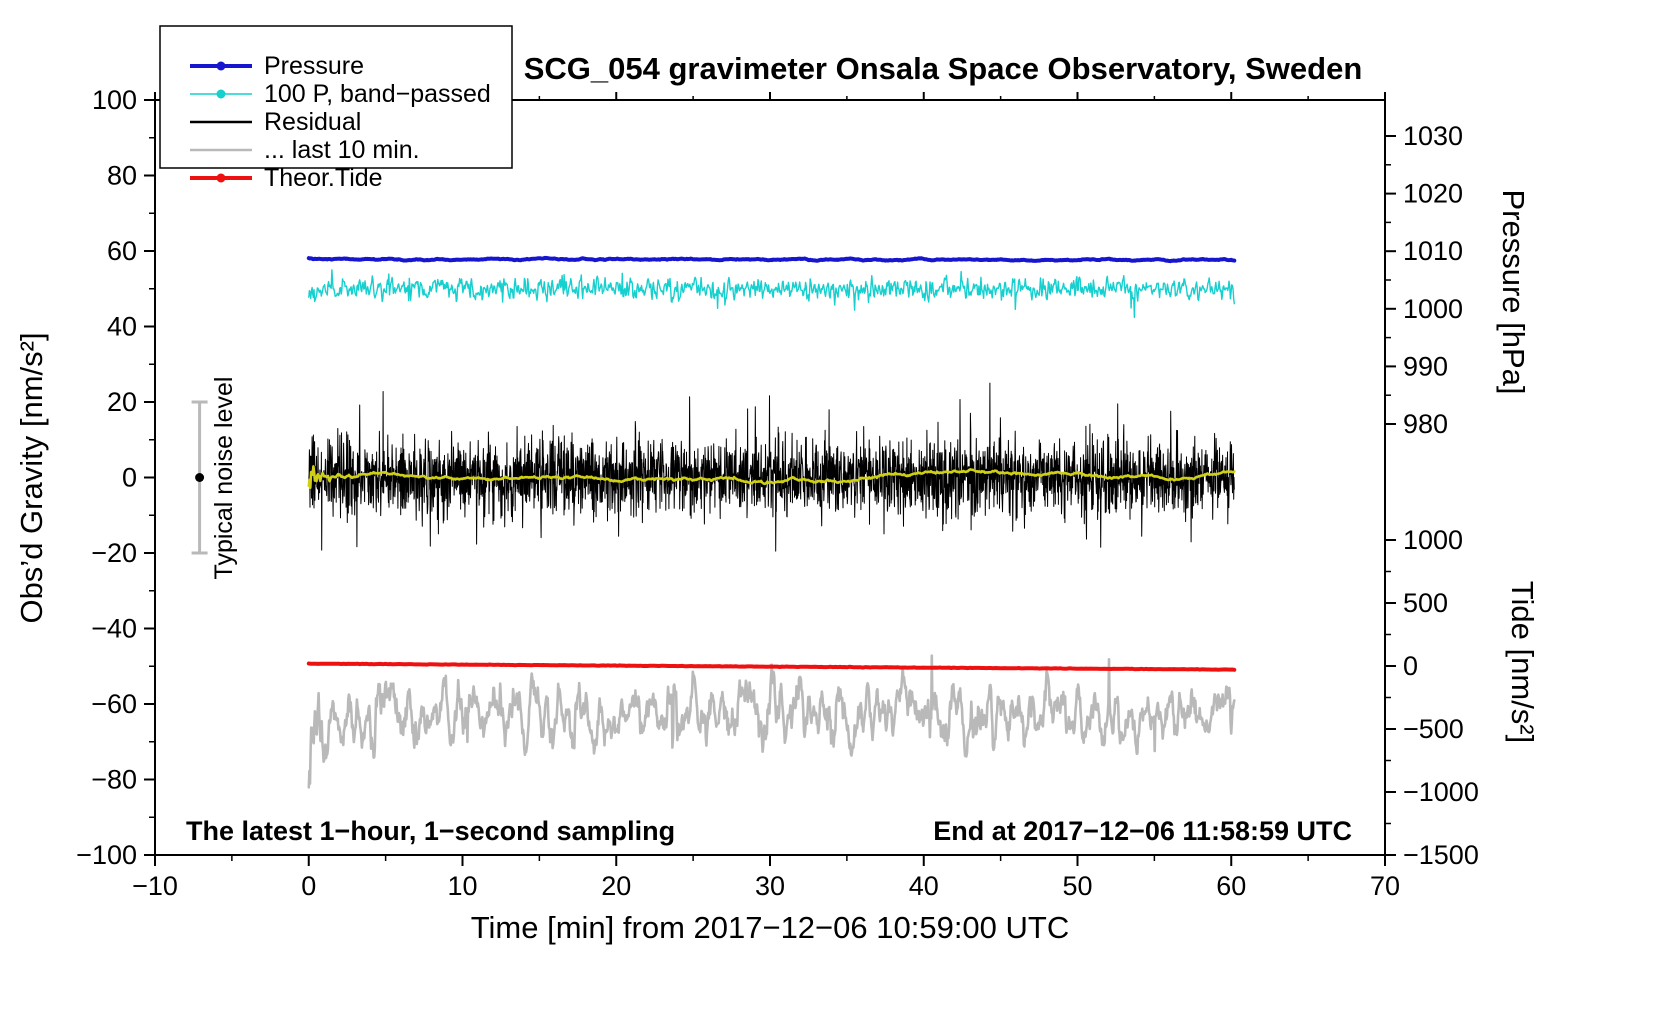 This screenshot has width=1660, height=1020. Describe the element at coordinates (342, 150) in the screenshot. I see `legend-item-label: ... last 10 min.` at that location.